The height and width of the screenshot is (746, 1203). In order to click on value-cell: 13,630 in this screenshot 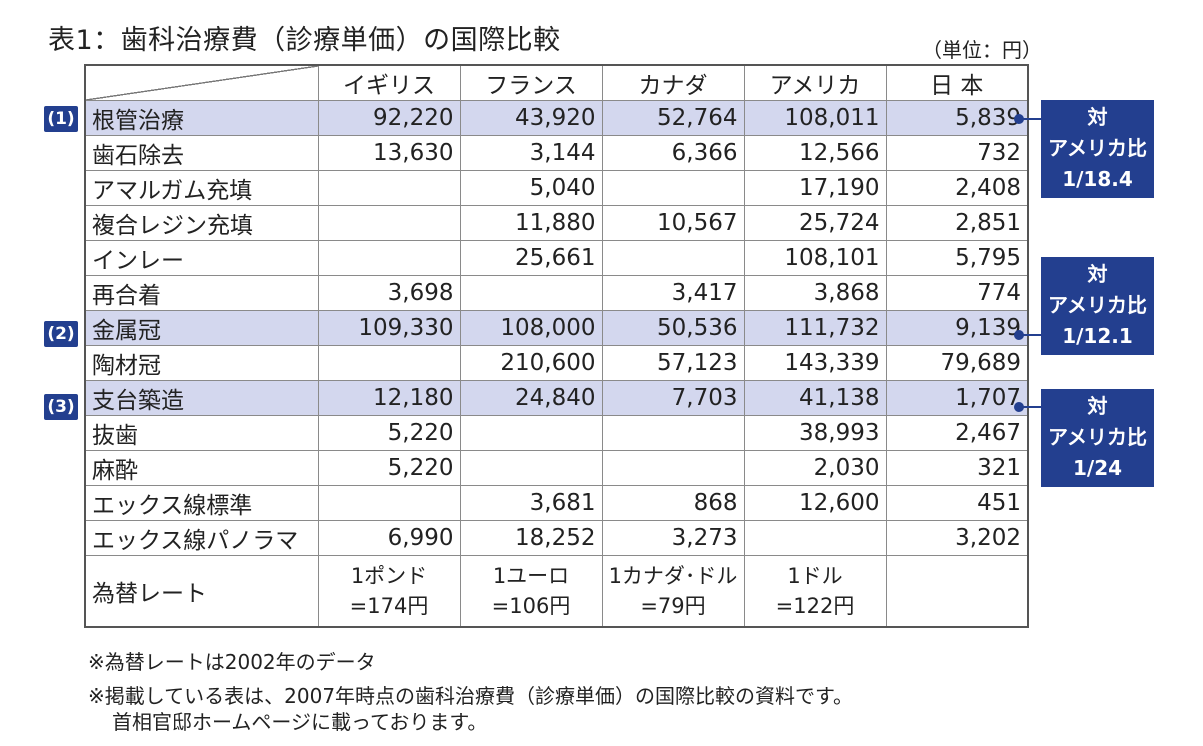, I will do `click(389, 153)`.